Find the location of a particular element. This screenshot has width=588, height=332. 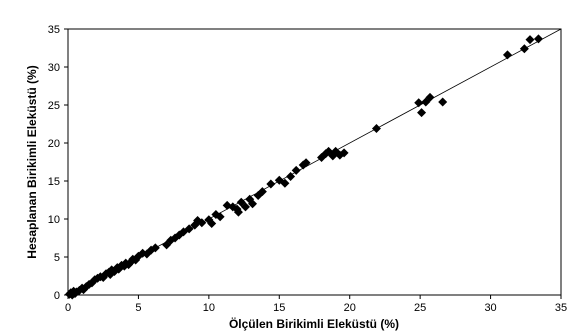

y-tick-label: 0 is located at coordinates (57, 296).